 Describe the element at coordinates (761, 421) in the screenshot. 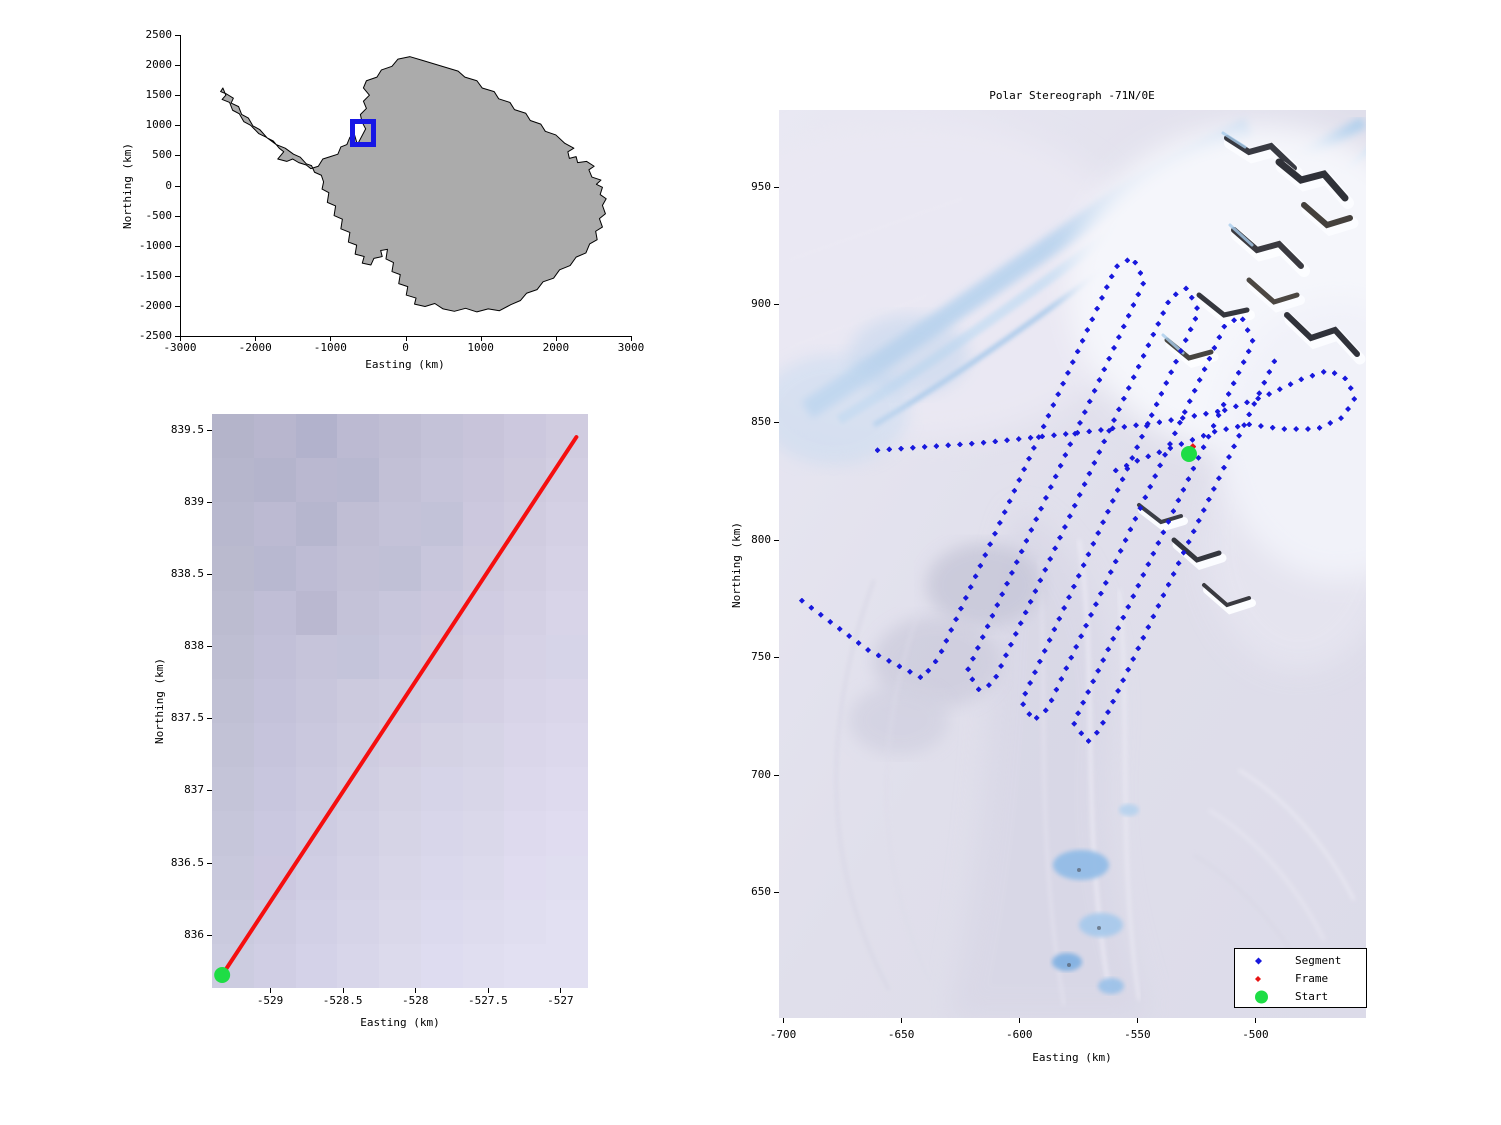

I see `y-tick-label: 850` at that location.